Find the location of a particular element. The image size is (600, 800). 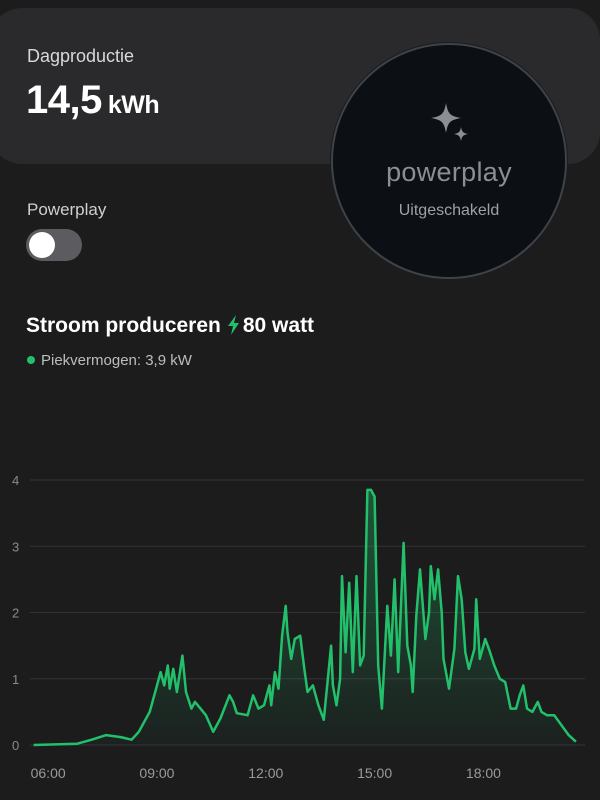

lightning-bolt-icon is located at coordinates (233, 325).